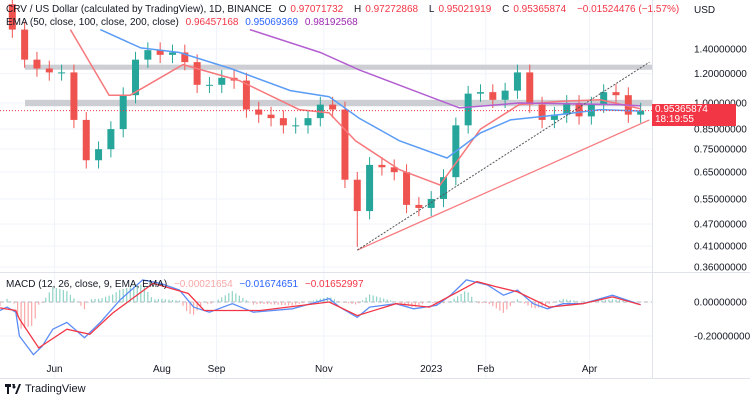  Describe the element at coordinates (540, 9) in the screenshot. I see `close-value: 0.95365874` at that location.